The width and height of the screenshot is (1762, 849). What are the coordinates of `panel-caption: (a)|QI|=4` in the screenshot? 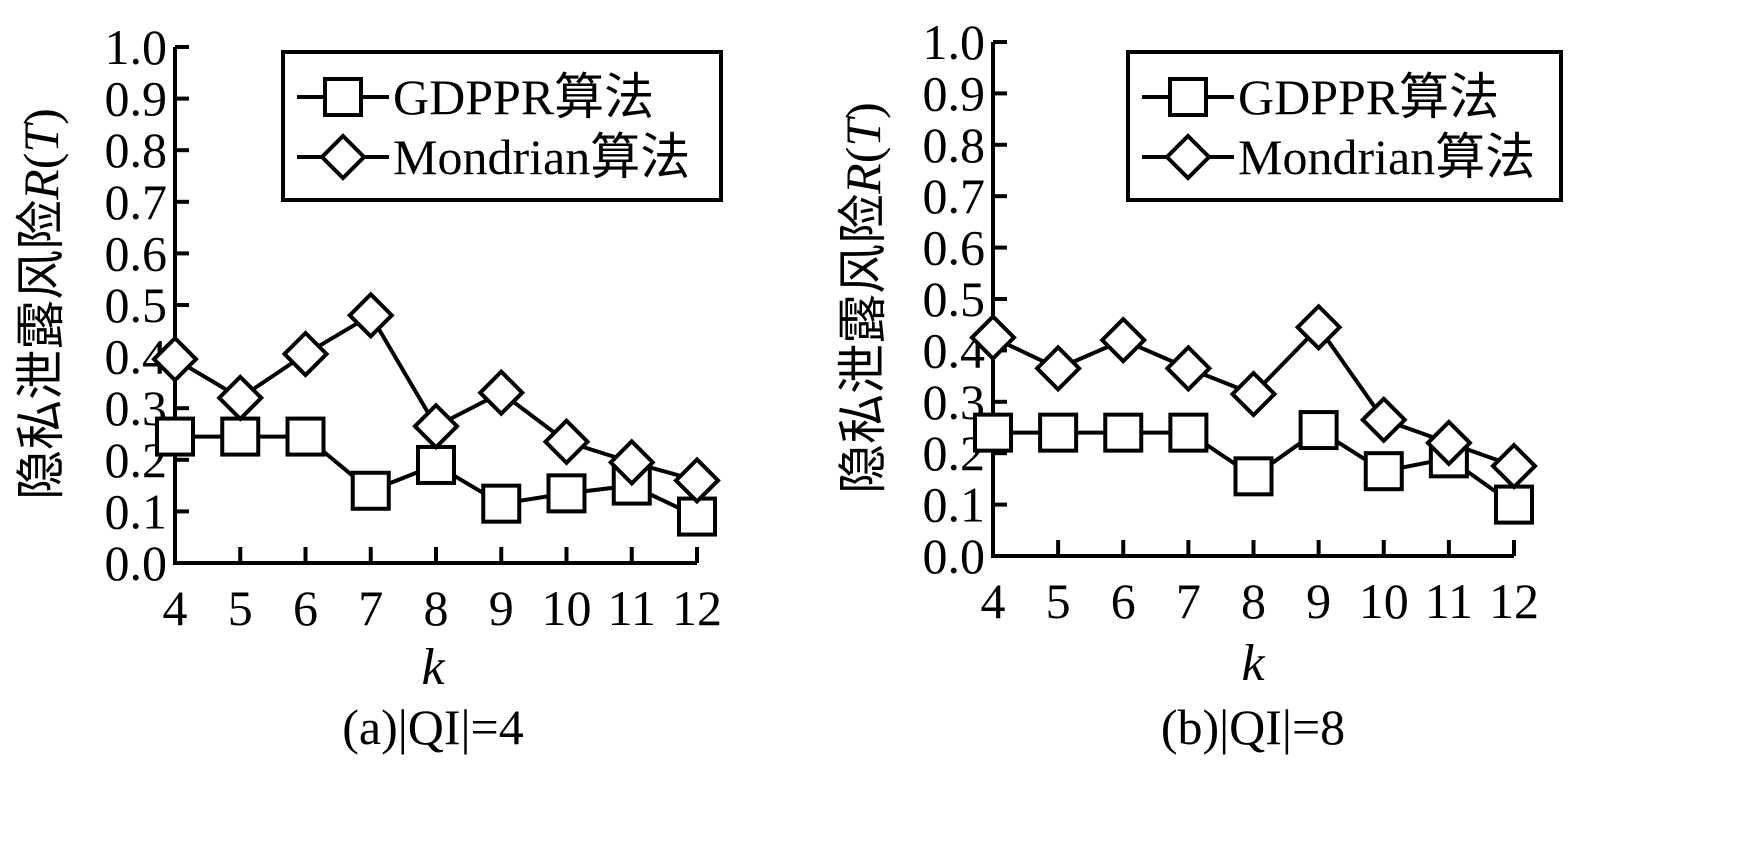 It's located at (432, 727).